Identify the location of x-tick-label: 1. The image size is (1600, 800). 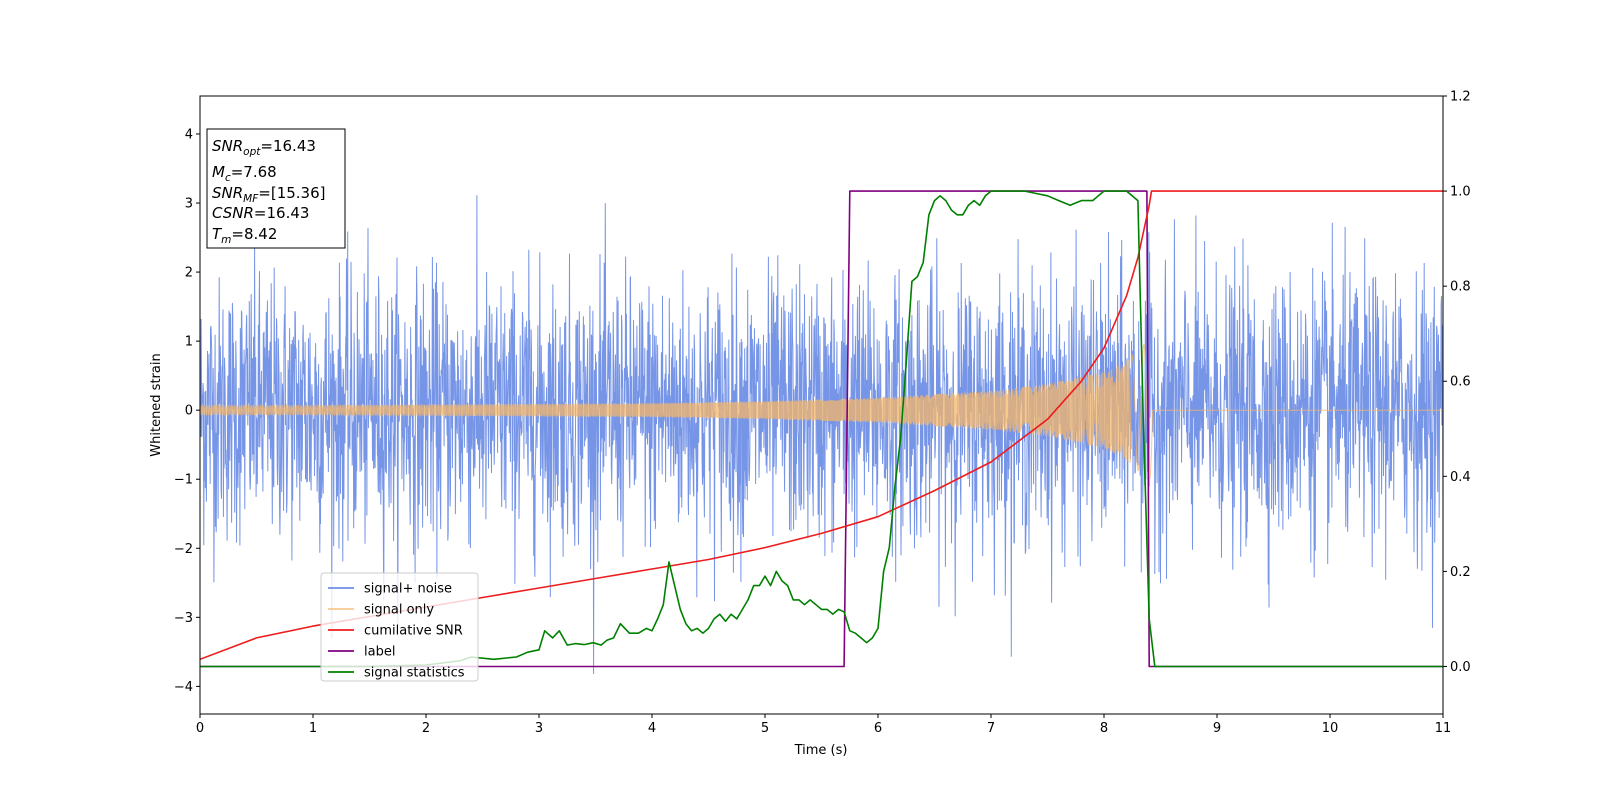
(313, 728).